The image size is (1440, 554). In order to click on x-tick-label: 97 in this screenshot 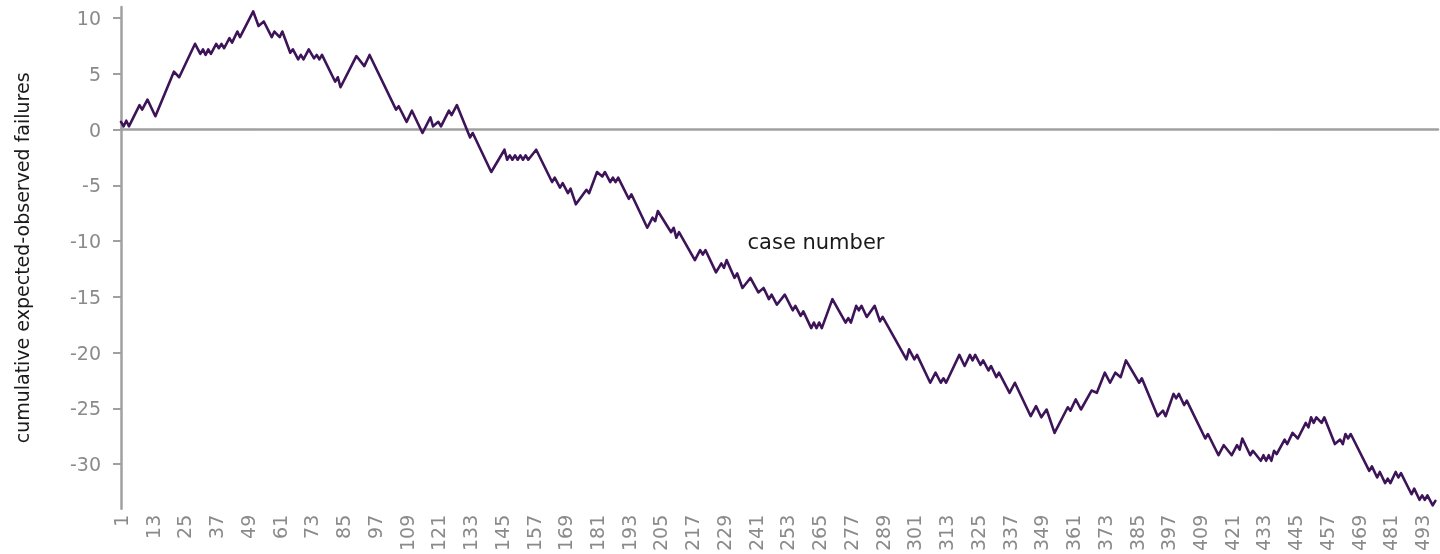, I will do `click(374, 526)`.